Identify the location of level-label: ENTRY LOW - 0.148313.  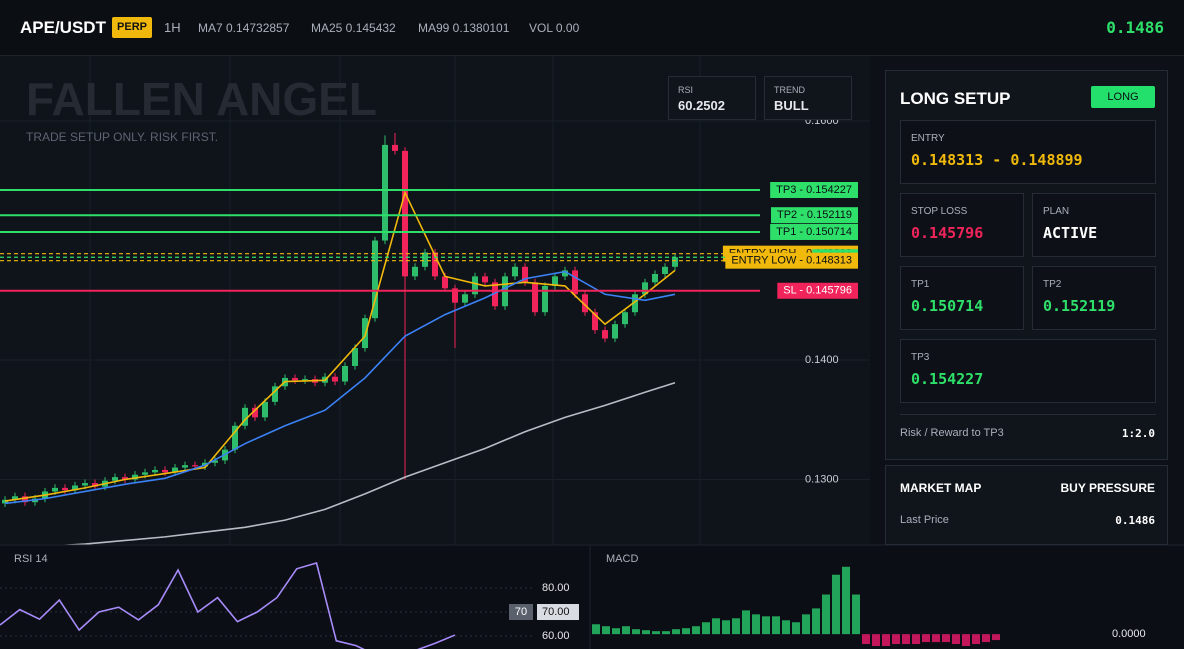
(791, 261).